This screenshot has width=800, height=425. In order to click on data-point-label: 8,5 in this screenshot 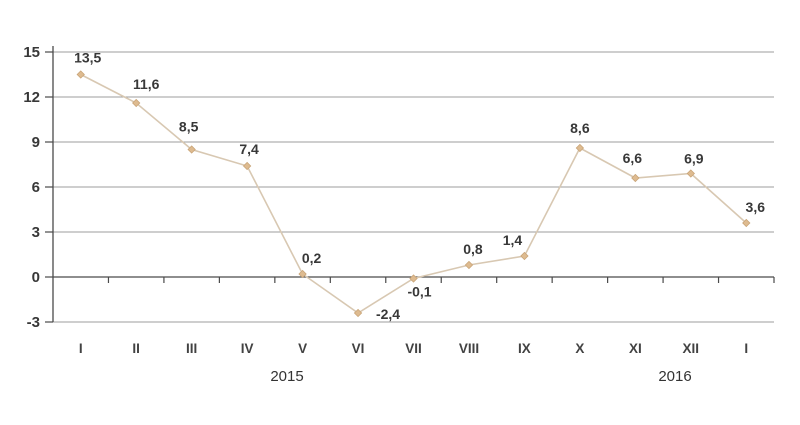, I will do `click(189, 127)`.